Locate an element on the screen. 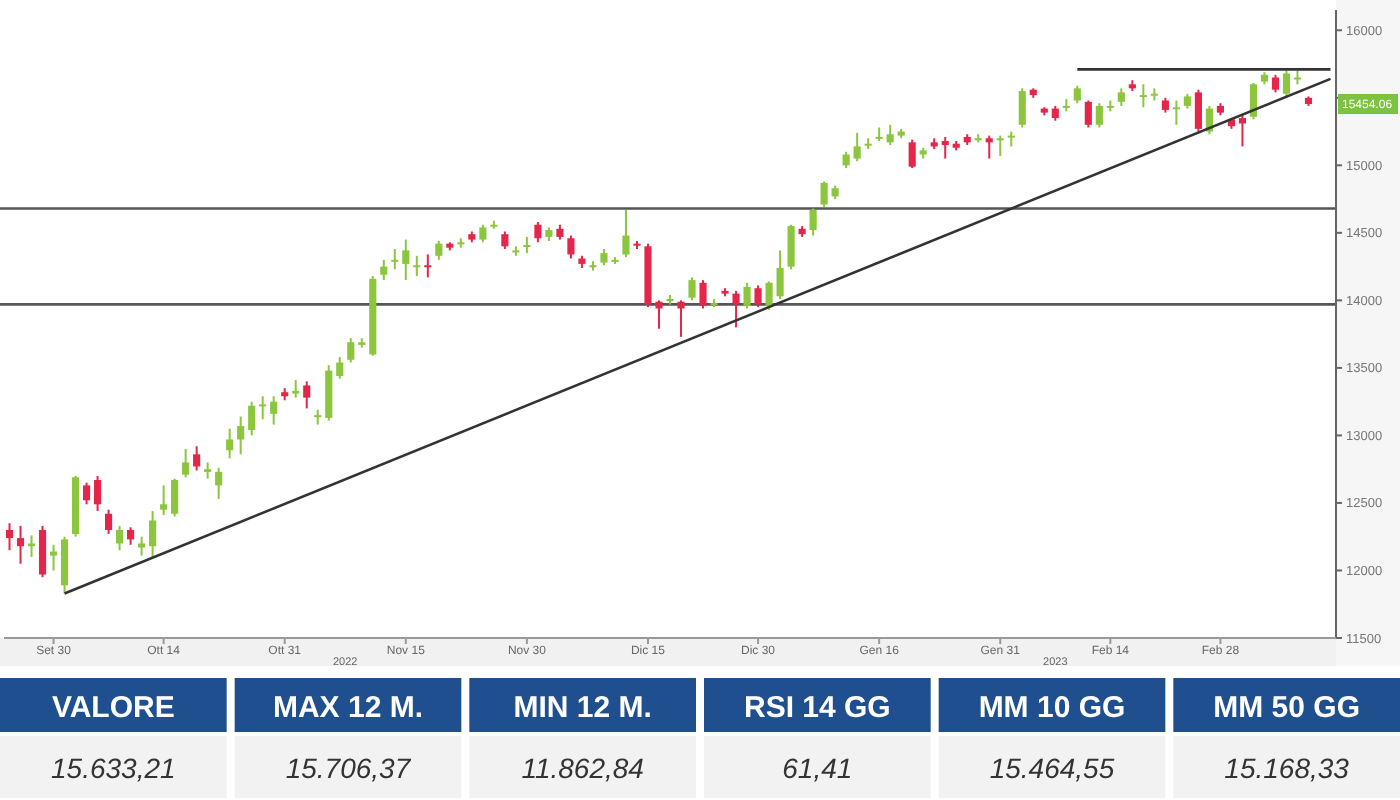 This screenshot has height=800, width=1400. category-label: MM 10 GG is located at coordinates (1052, 707).